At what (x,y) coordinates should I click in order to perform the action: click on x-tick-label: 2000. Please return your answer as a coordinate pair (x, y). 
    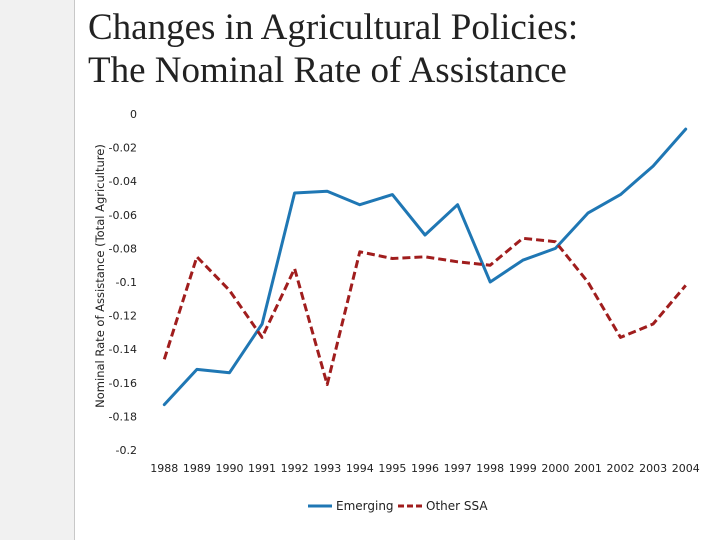
    Looking at the image, I should click on (555, 468).